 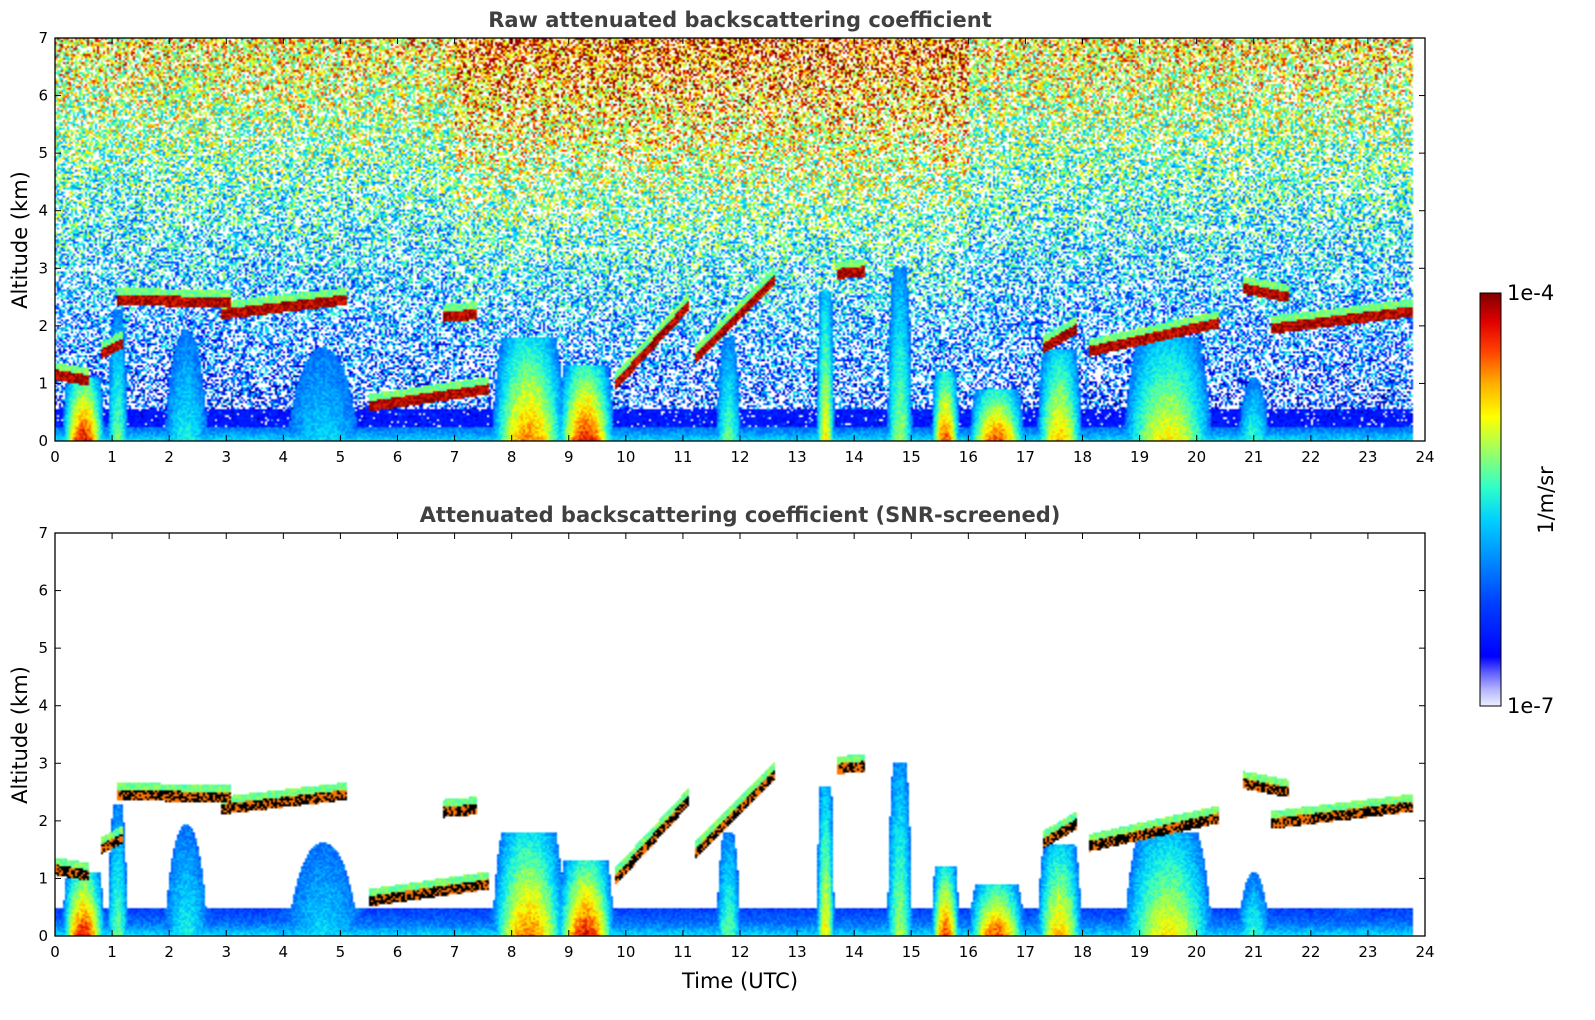 What do you see at coordinates (20, 735) in the screenshot?
I see `screened-y-axis-label: Altitude (km)` at bounding box center [20, 735].